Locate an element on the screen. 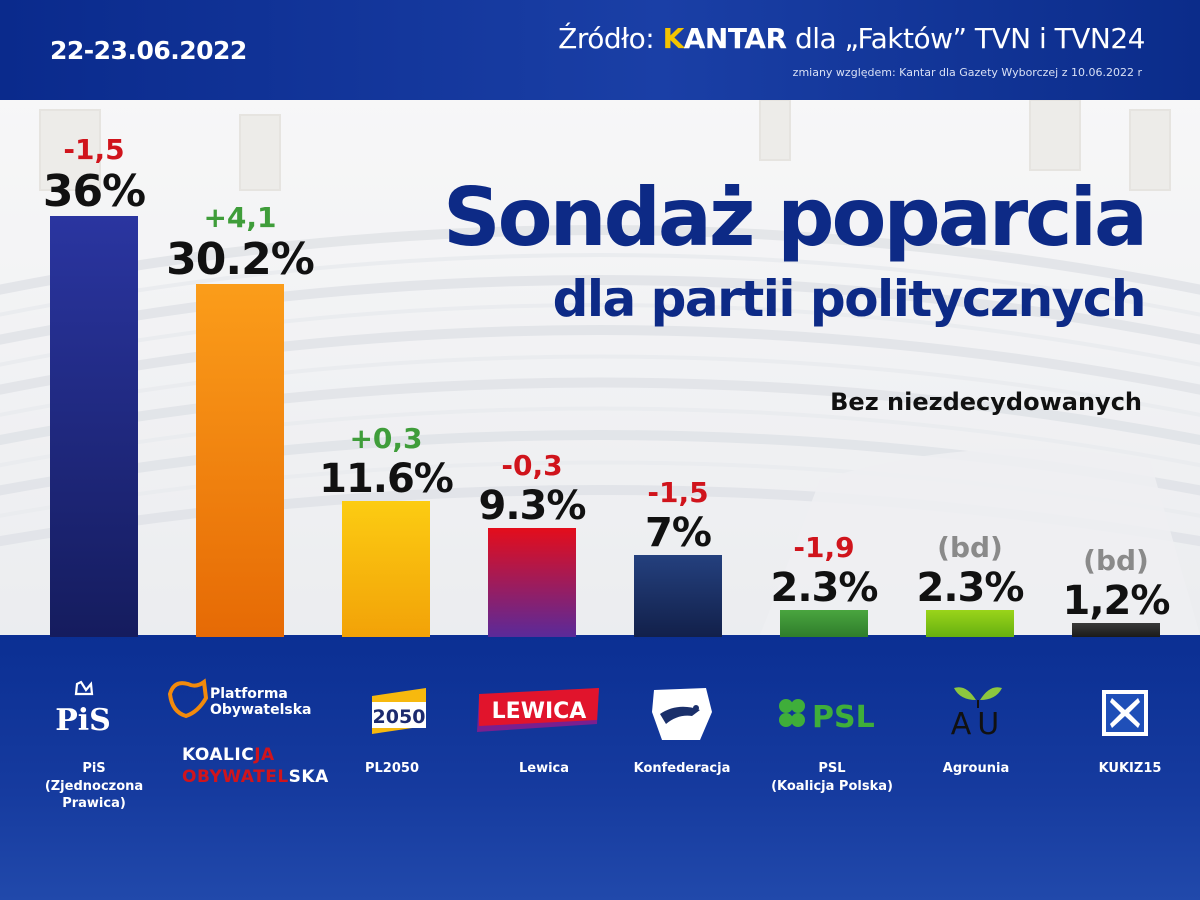  value-label-6: 2.3% is located at coordinates (824, 588).